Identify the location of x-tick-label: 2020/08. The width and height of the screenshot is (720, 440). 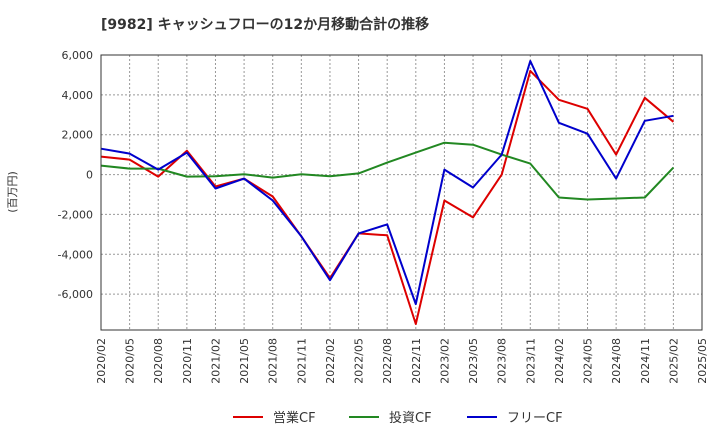
(158, 361).